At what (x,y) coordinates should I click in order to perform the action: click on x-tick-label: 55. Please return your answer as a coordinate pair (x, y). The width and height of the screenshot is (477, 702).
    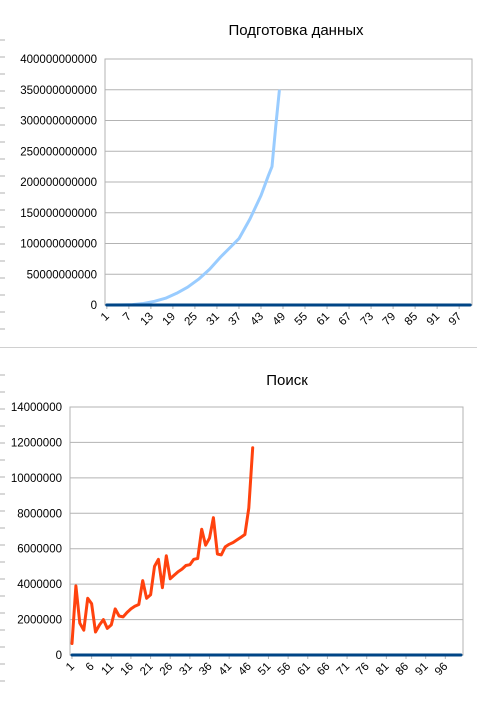
    Looking at the image, I should click on (302, 320).